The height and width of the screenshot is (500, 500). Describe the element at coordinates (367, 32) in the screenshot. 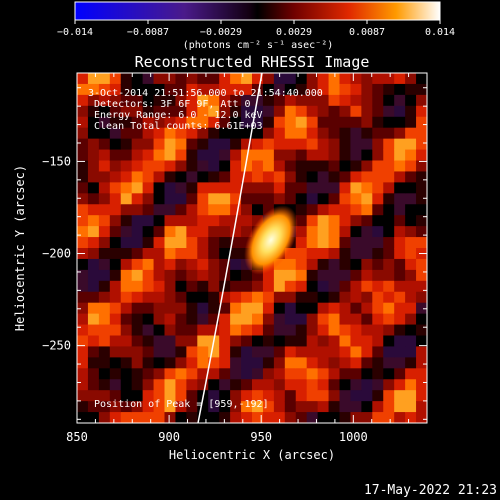

I see `colorbar-tick-label: 0.0087` at that location.